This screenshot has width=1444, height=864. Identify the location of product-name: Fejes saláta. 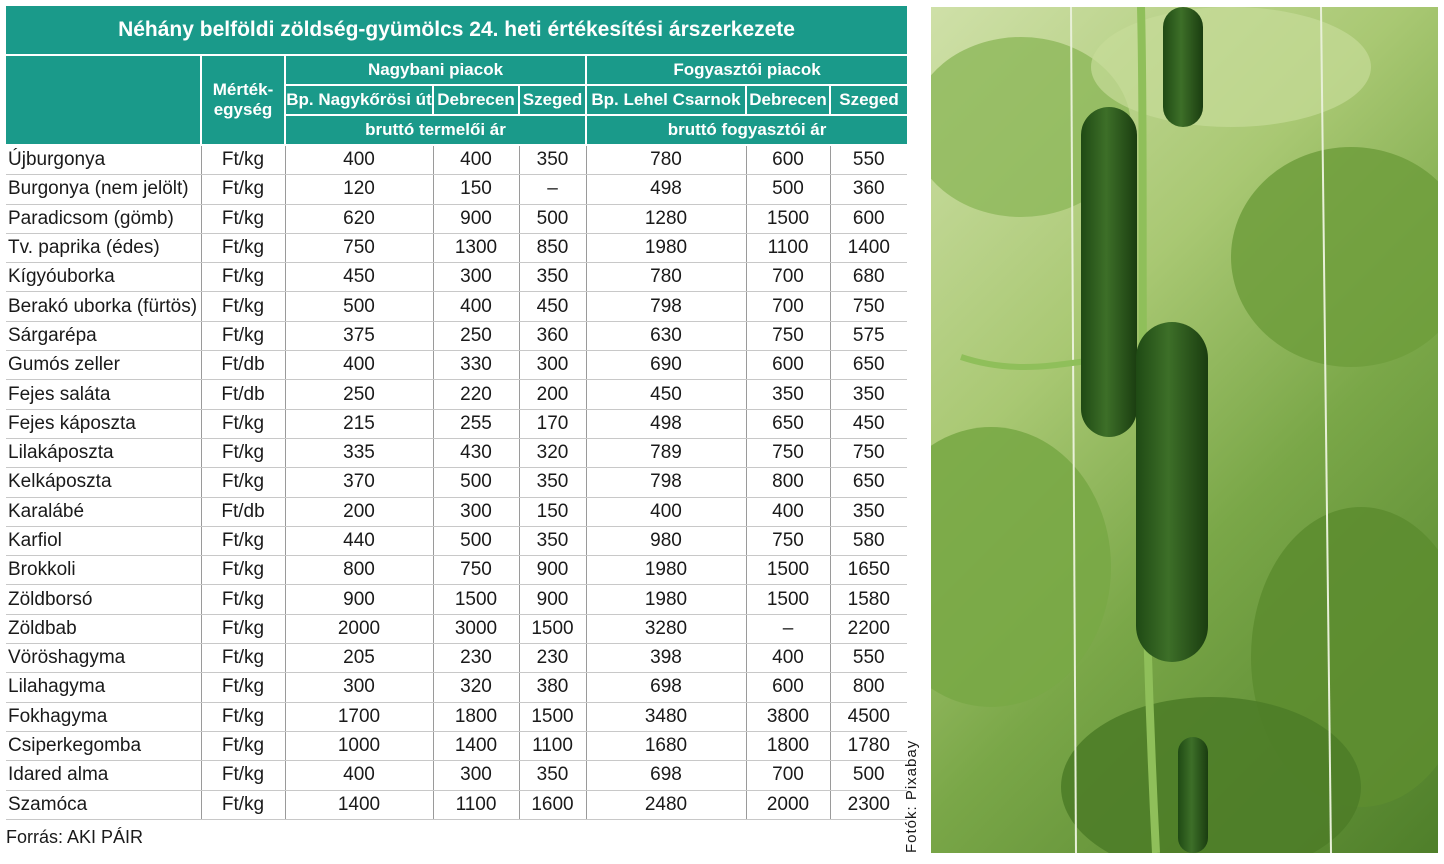
(104, 394).